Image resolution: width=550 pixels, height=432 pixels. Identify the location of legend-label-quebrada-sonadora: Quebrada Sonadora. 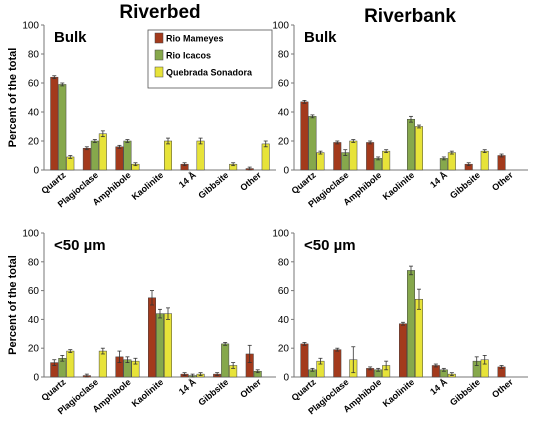
(209, 73).